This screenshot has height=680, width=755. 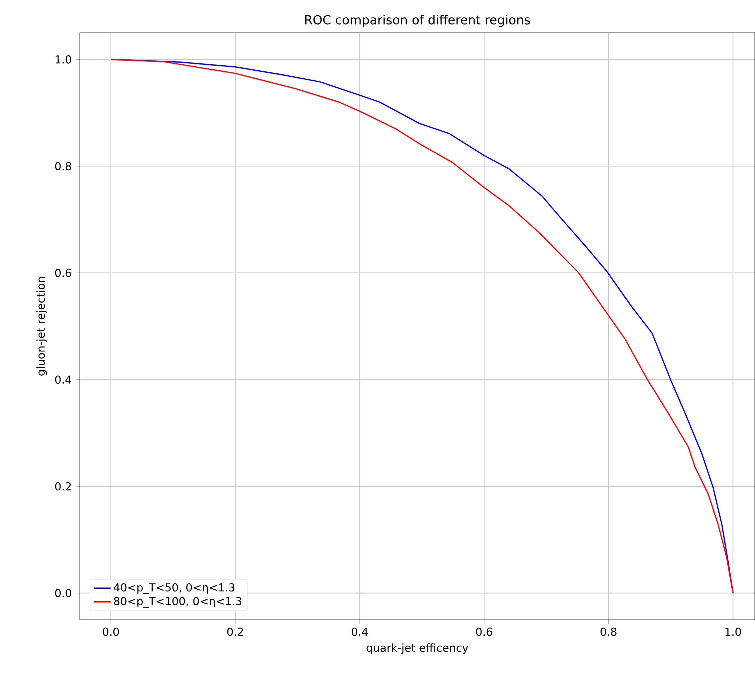 What do you see at coordinates (64, 60) in the screenshot?
I see `y-tick-label: 1.0` at bounding box center [64, 60].